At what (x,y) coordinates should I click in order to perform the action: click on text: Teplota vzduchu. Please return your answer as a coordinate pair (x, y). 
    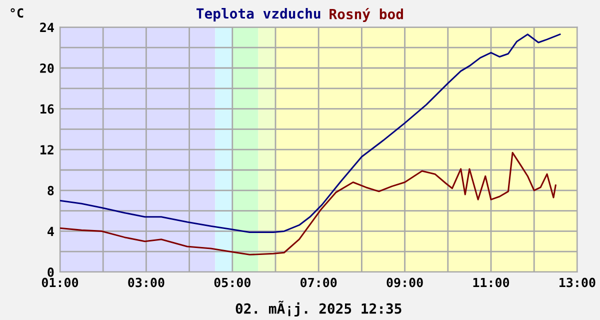
    Looking at the image, I should click on (258, 15).